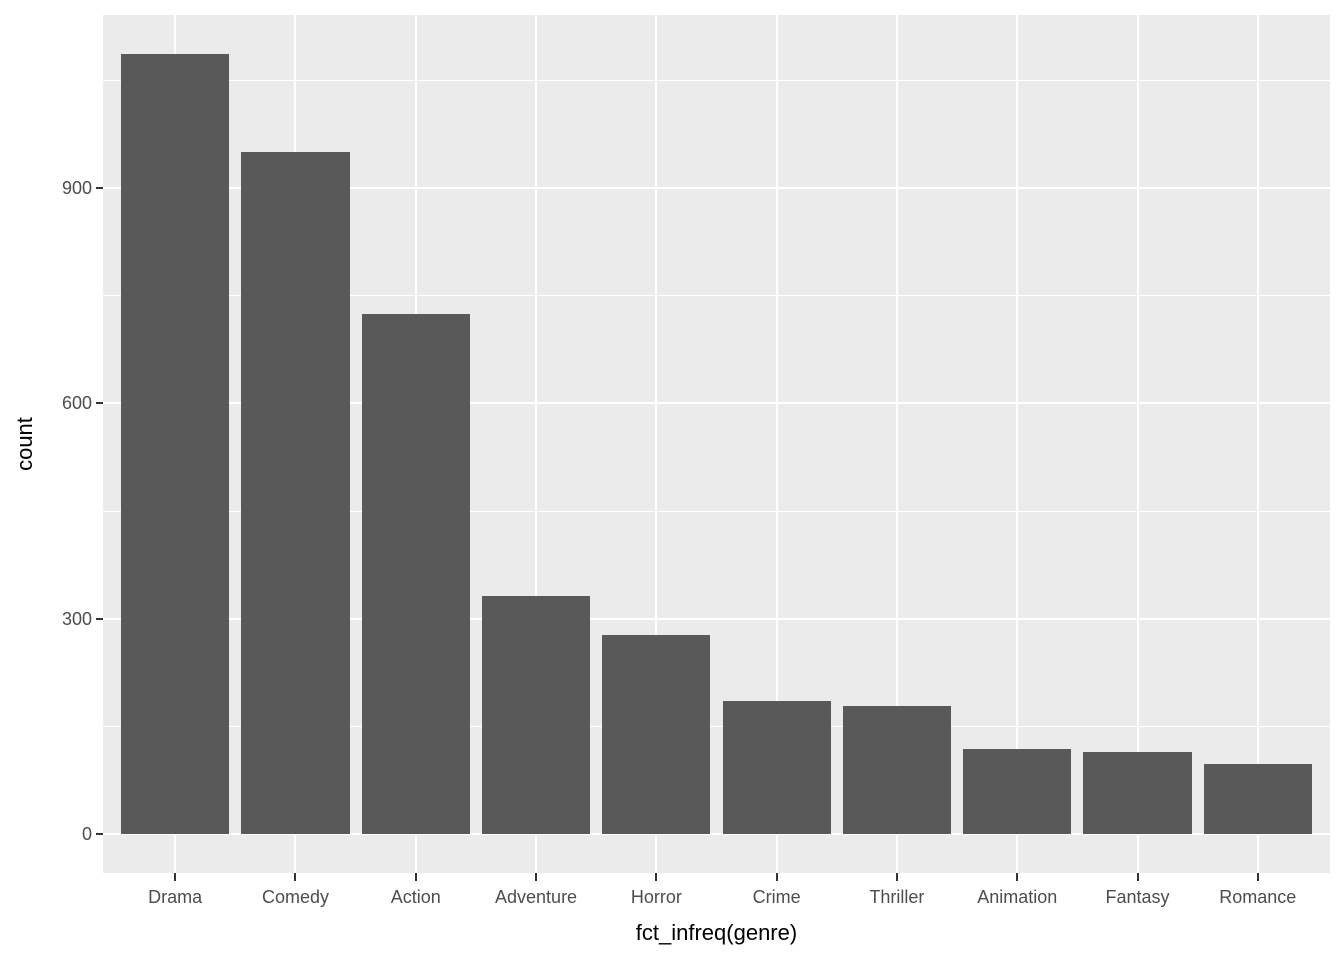 The width and height of the screenshot is (1344, 960). Describe the element at coordinates (1257, 444) in the screenshot. I see `category-gridline-romance` at that location.